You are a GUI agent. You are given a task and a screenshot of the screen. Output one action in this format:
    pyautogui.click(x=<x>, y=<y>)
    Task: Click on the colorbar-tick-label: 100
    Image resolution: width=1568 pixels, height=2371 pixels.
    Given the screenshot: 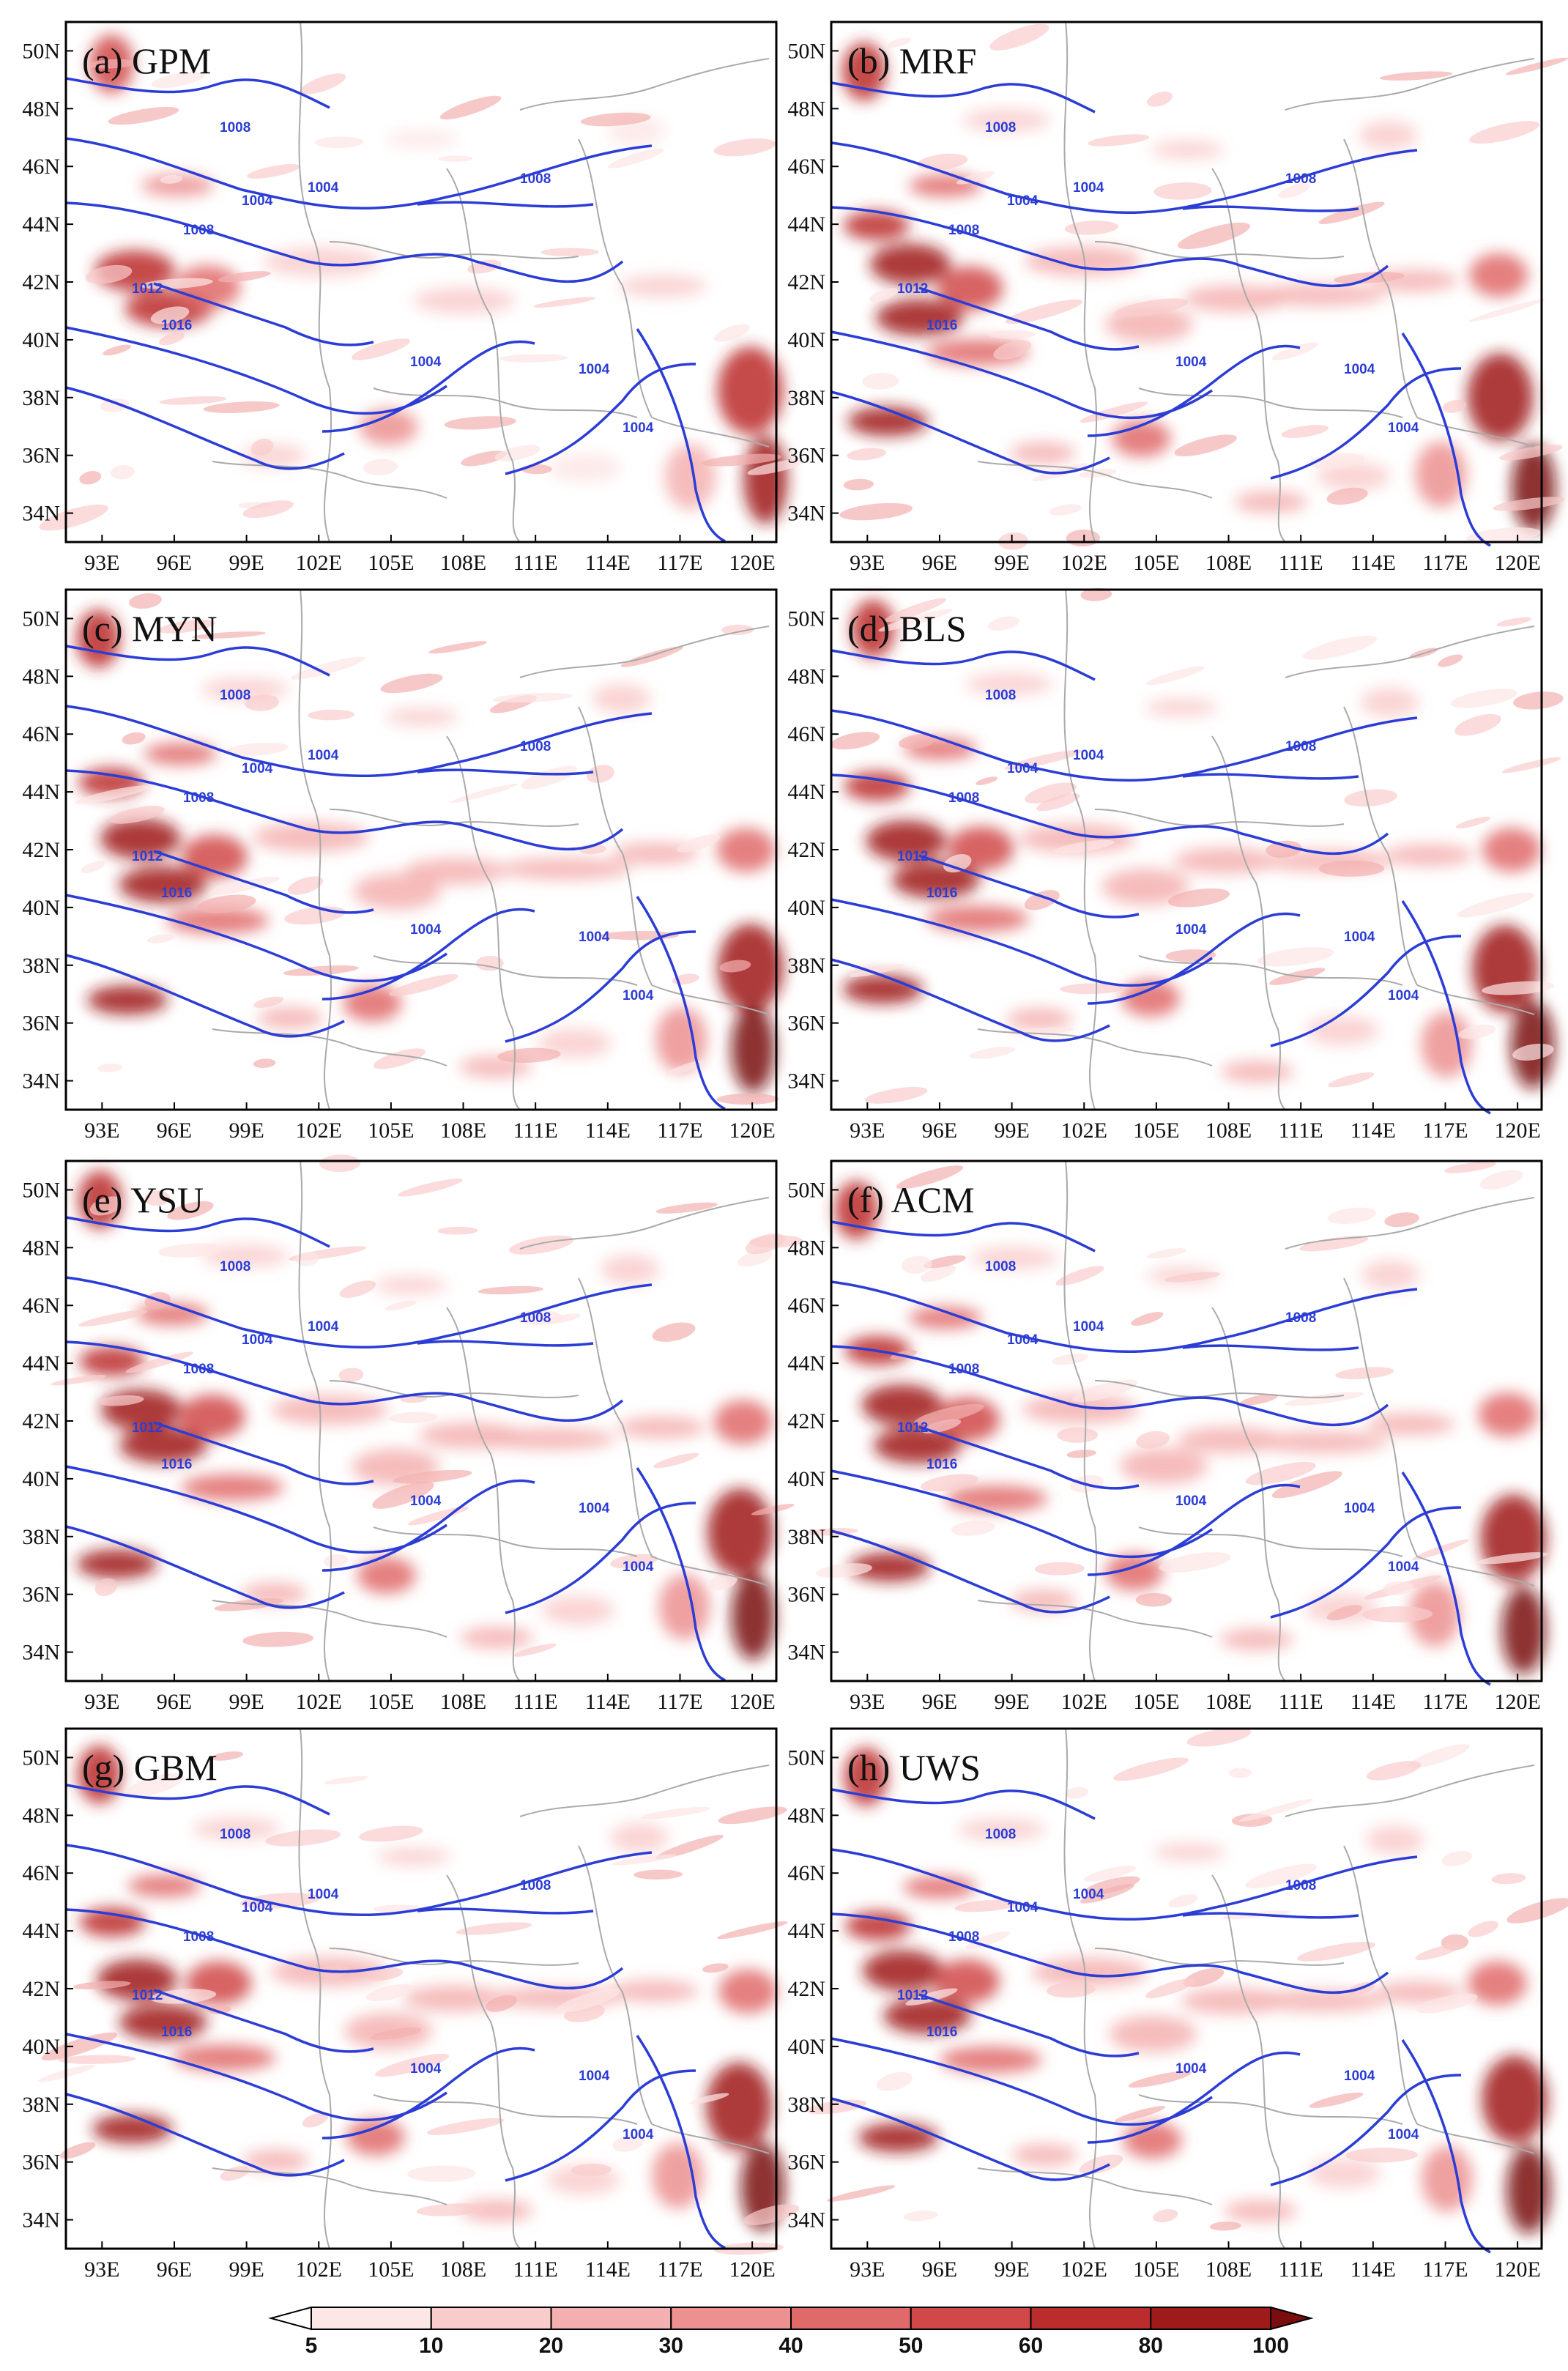 What is the action you would take?
    pyautogui.click(x=1270, y=2346)
    